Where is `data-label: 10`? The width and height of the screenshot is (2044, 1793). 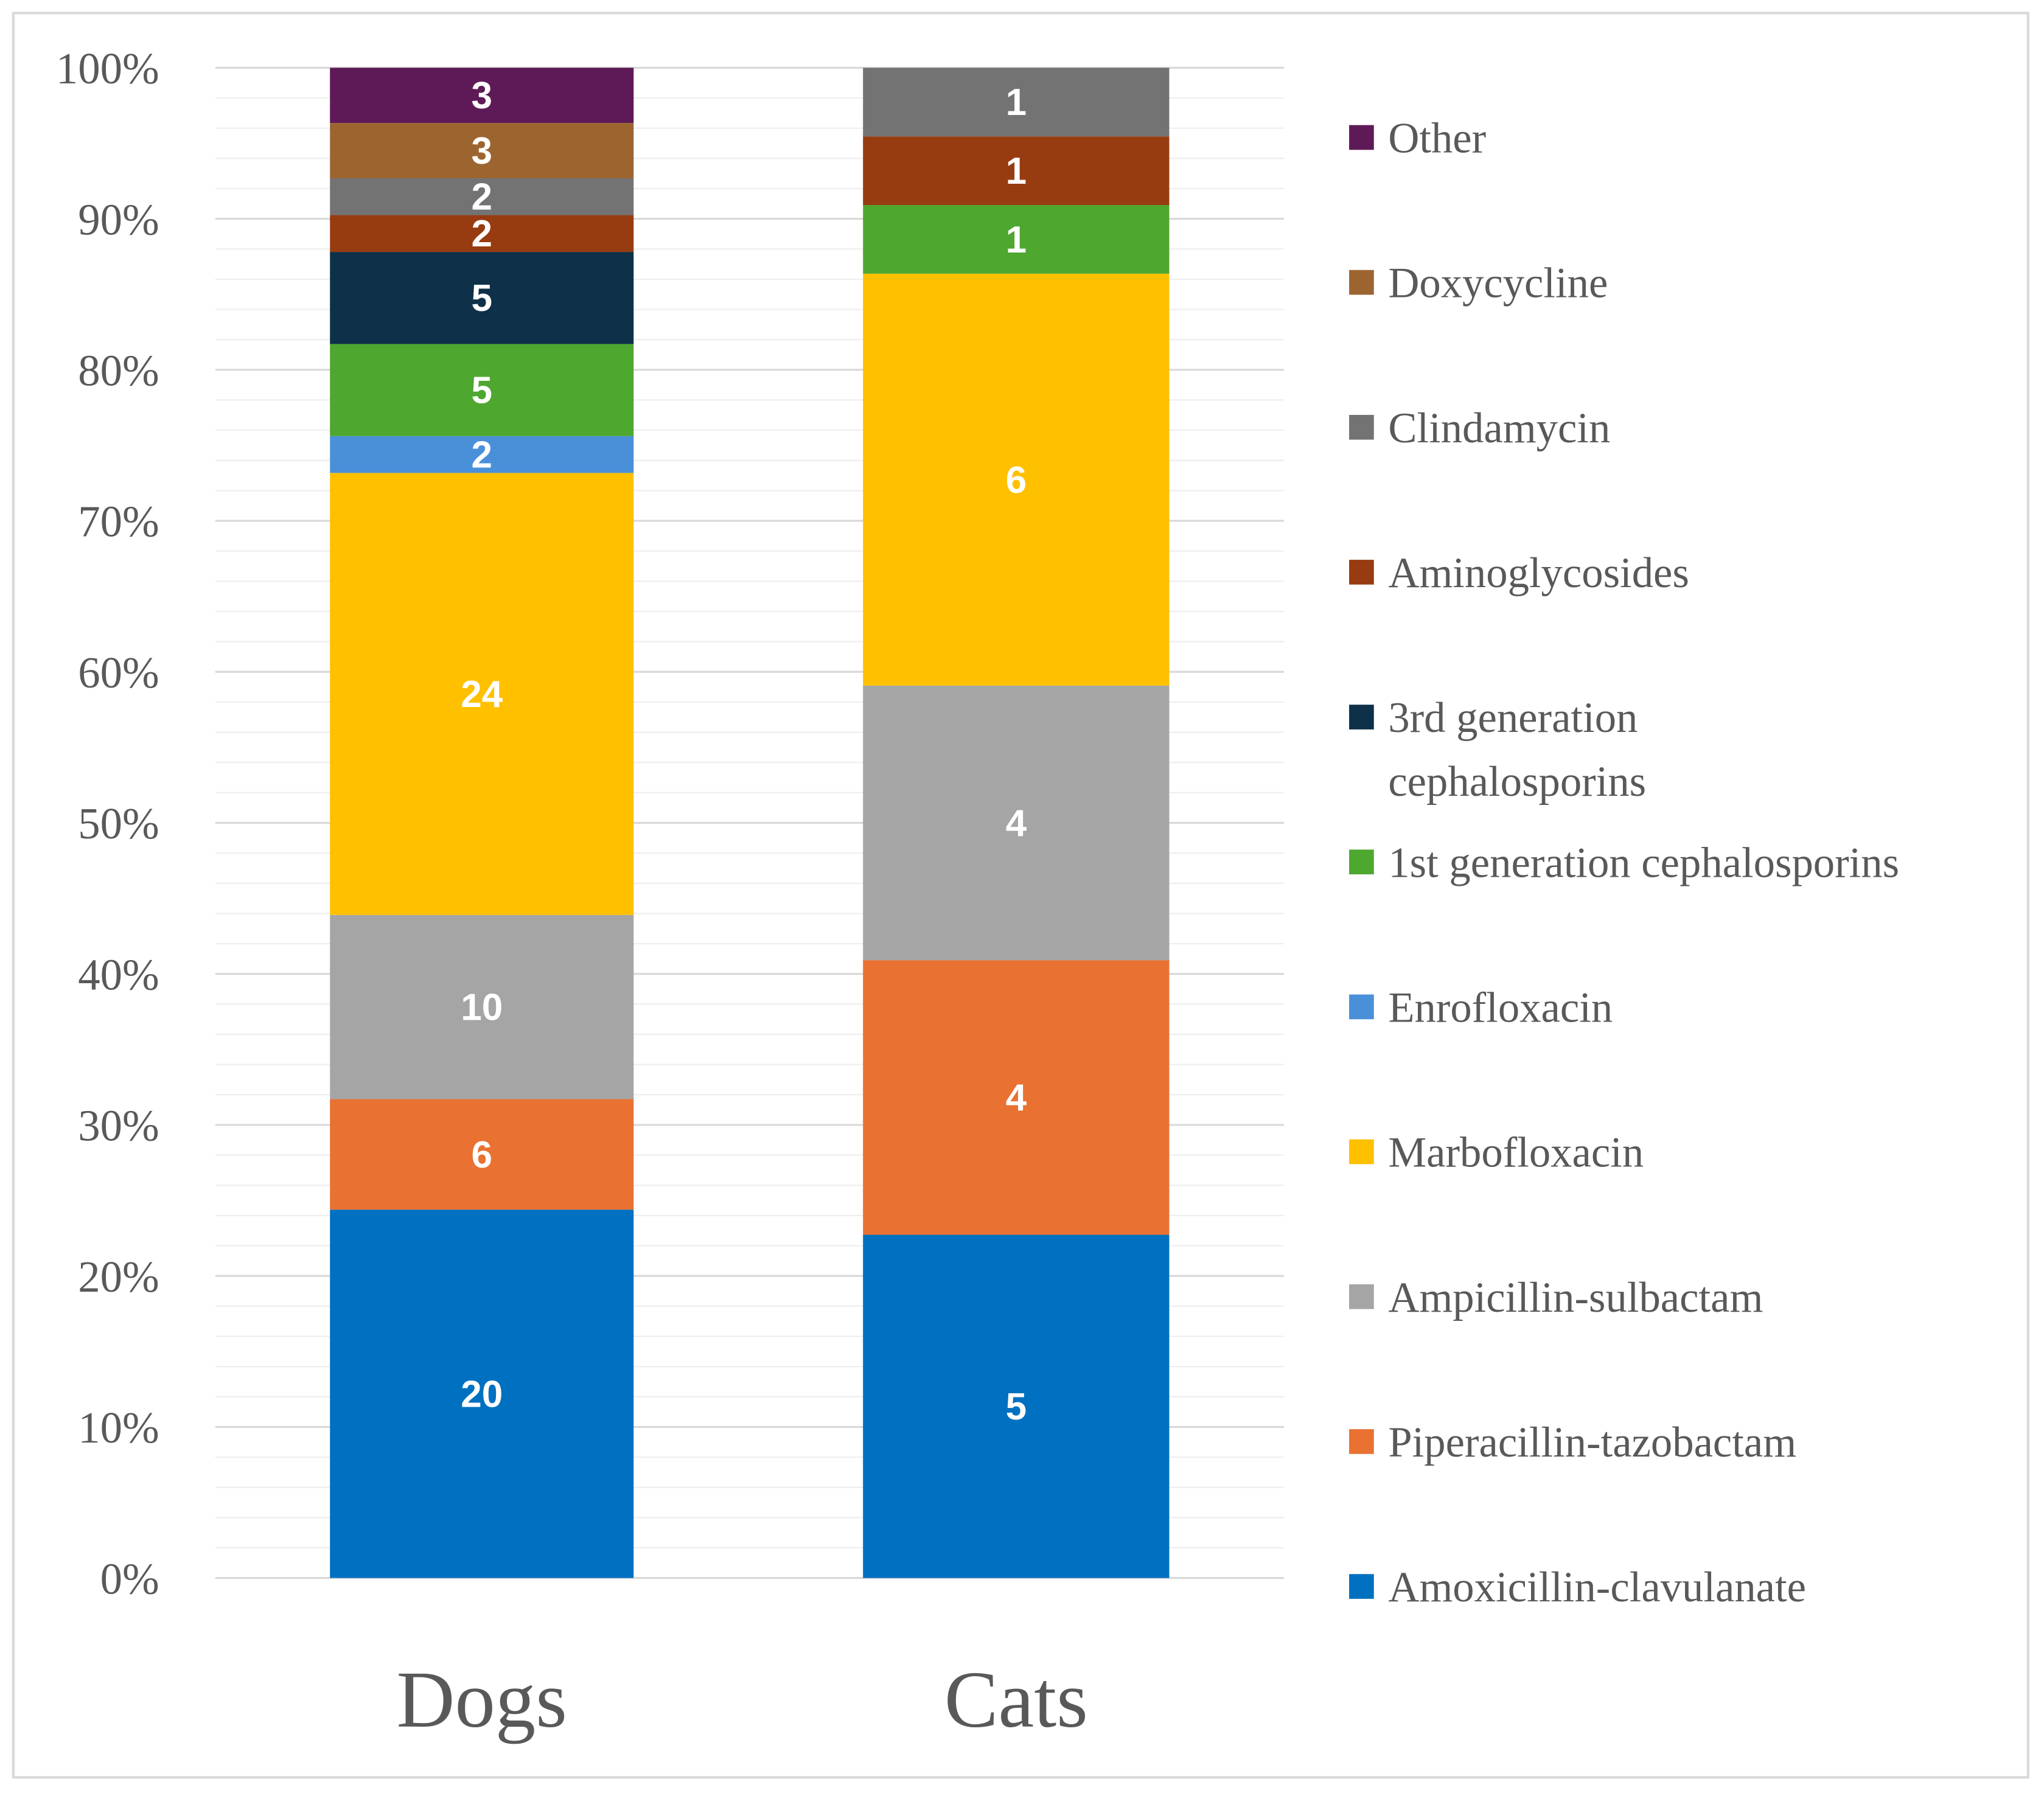 data-label: 10 is located at coordinates (482, 1008).